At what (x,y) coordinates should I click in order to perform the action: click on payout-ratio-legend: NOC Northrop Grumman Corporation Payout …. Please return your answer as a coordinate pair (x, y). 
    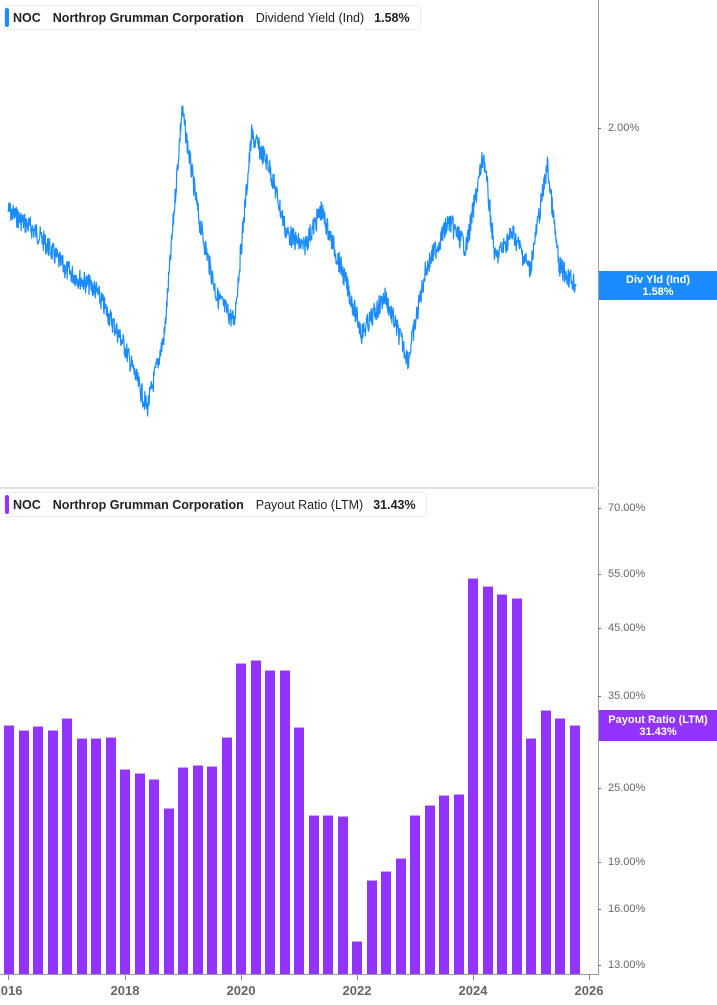
    Looking at the image, I should click on (215, 504).